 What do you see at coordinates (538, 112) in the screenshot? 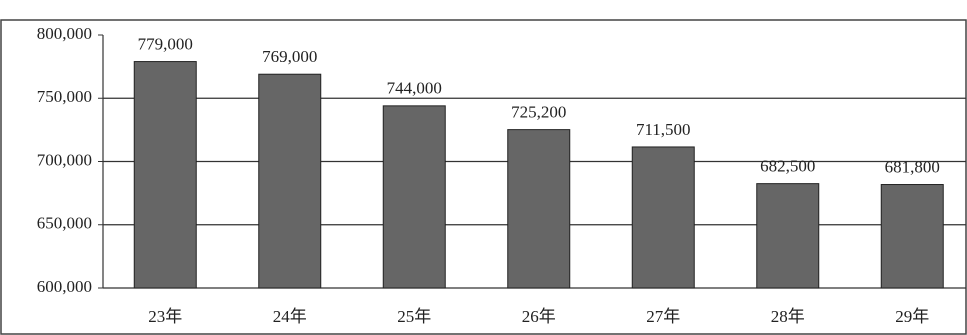
I see `data-label: 725,200` at bounding box center [538, 112].